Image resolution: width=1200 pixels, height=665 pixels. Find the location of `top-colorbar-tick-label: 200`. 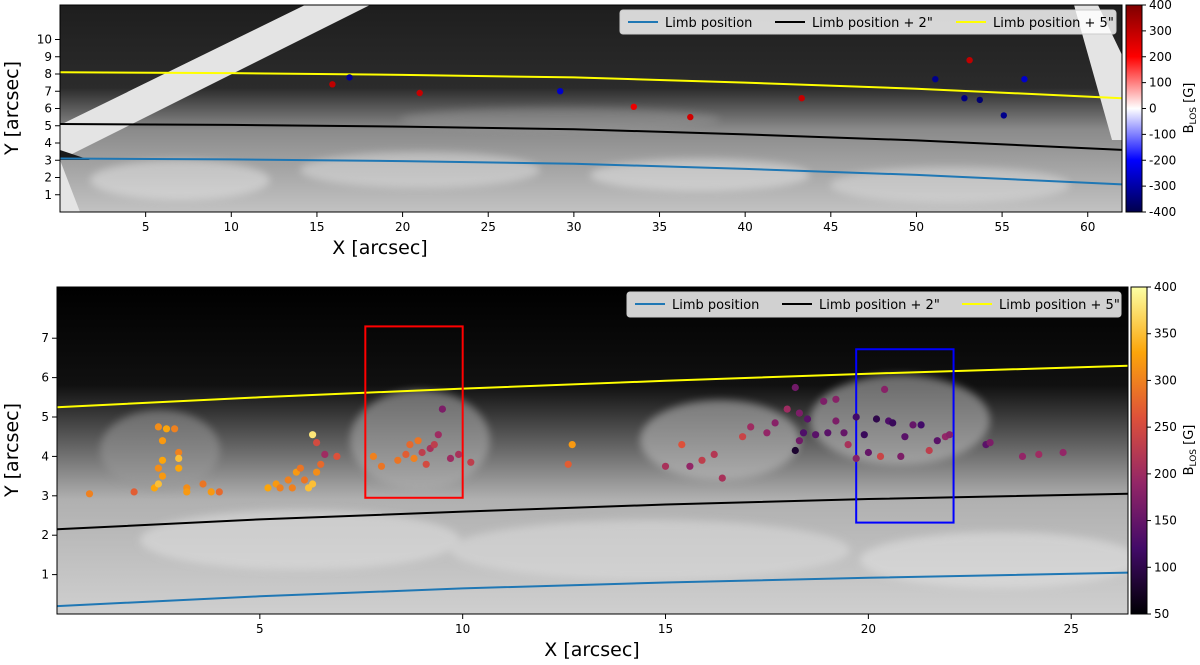

top-colorbar-tick-label: 200 is located at coordinates (1160, 57).